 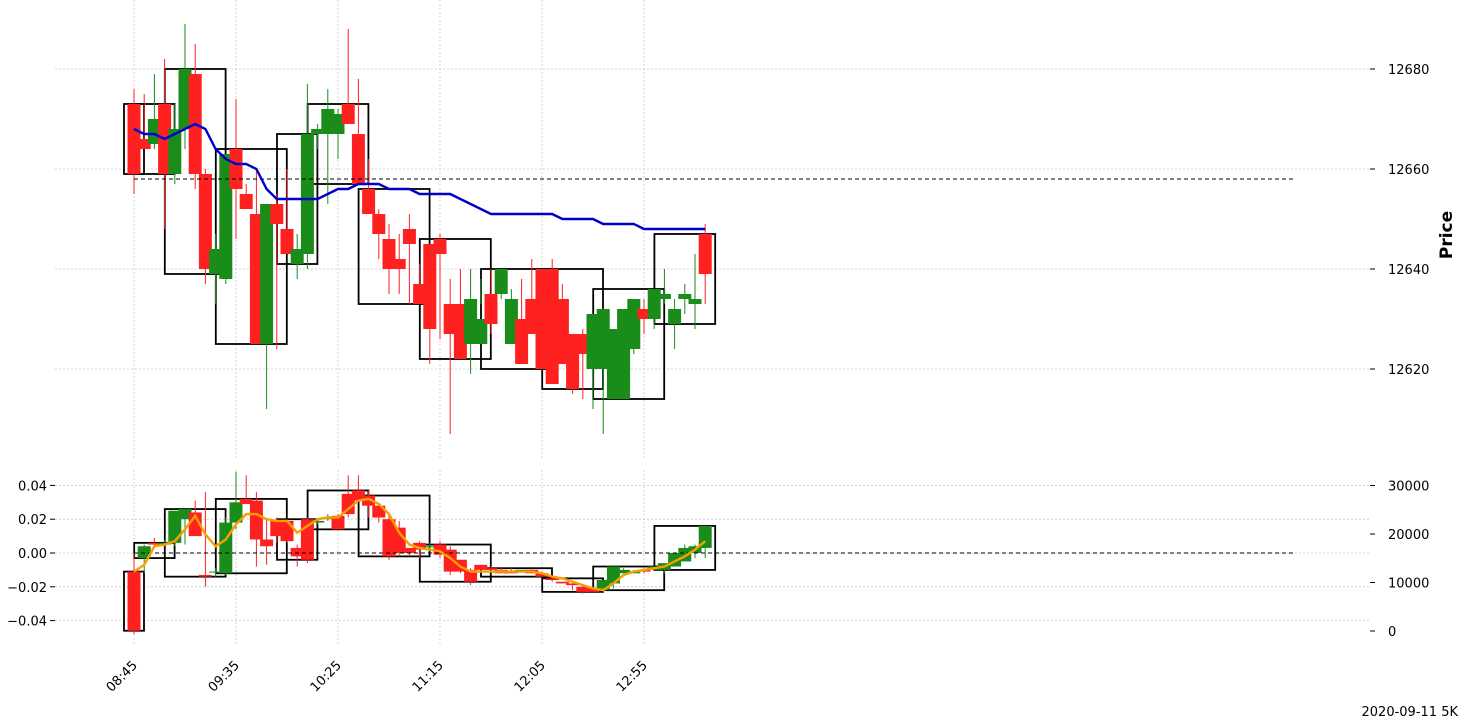 What do you see at coordinates (1410, 712) in the screenshot?
I see `footer-label: 2020-09-11 5K` at bounding box center [1410, 712].